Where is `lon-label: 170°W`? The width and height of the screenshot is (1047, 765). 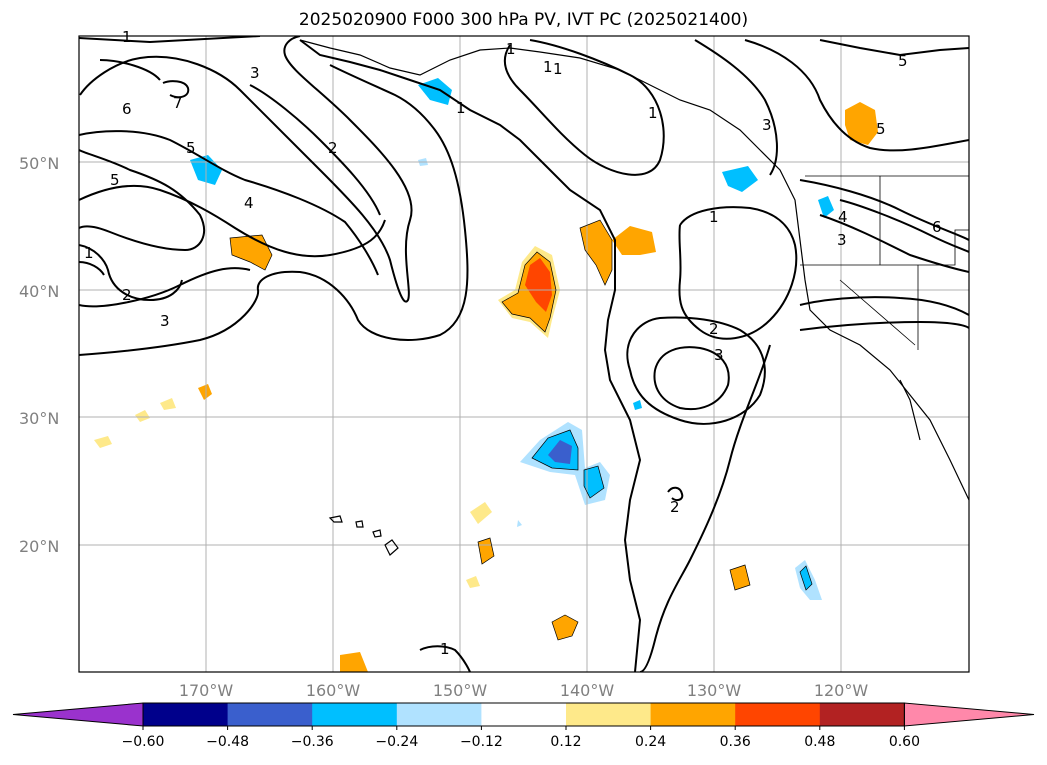
lon-label: 170°W is located at coordinates (206, 690).